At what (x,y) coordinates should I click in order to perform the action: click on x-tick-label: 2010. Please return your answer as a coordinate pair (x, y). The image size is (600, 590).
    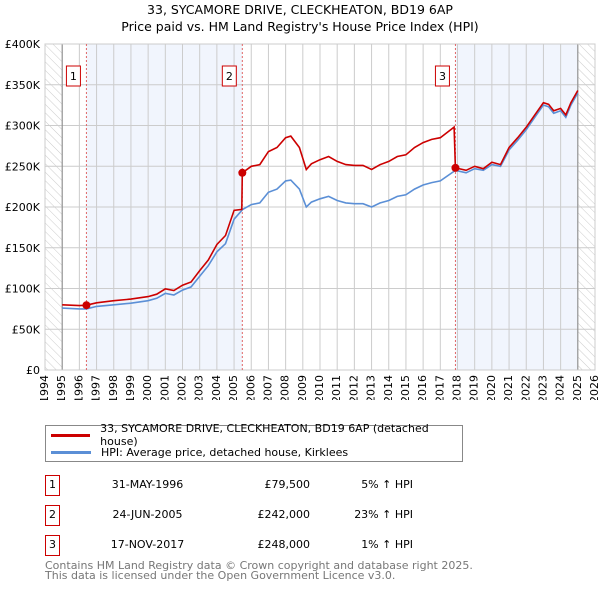
    Looking at the image, I should click on (319, 387).